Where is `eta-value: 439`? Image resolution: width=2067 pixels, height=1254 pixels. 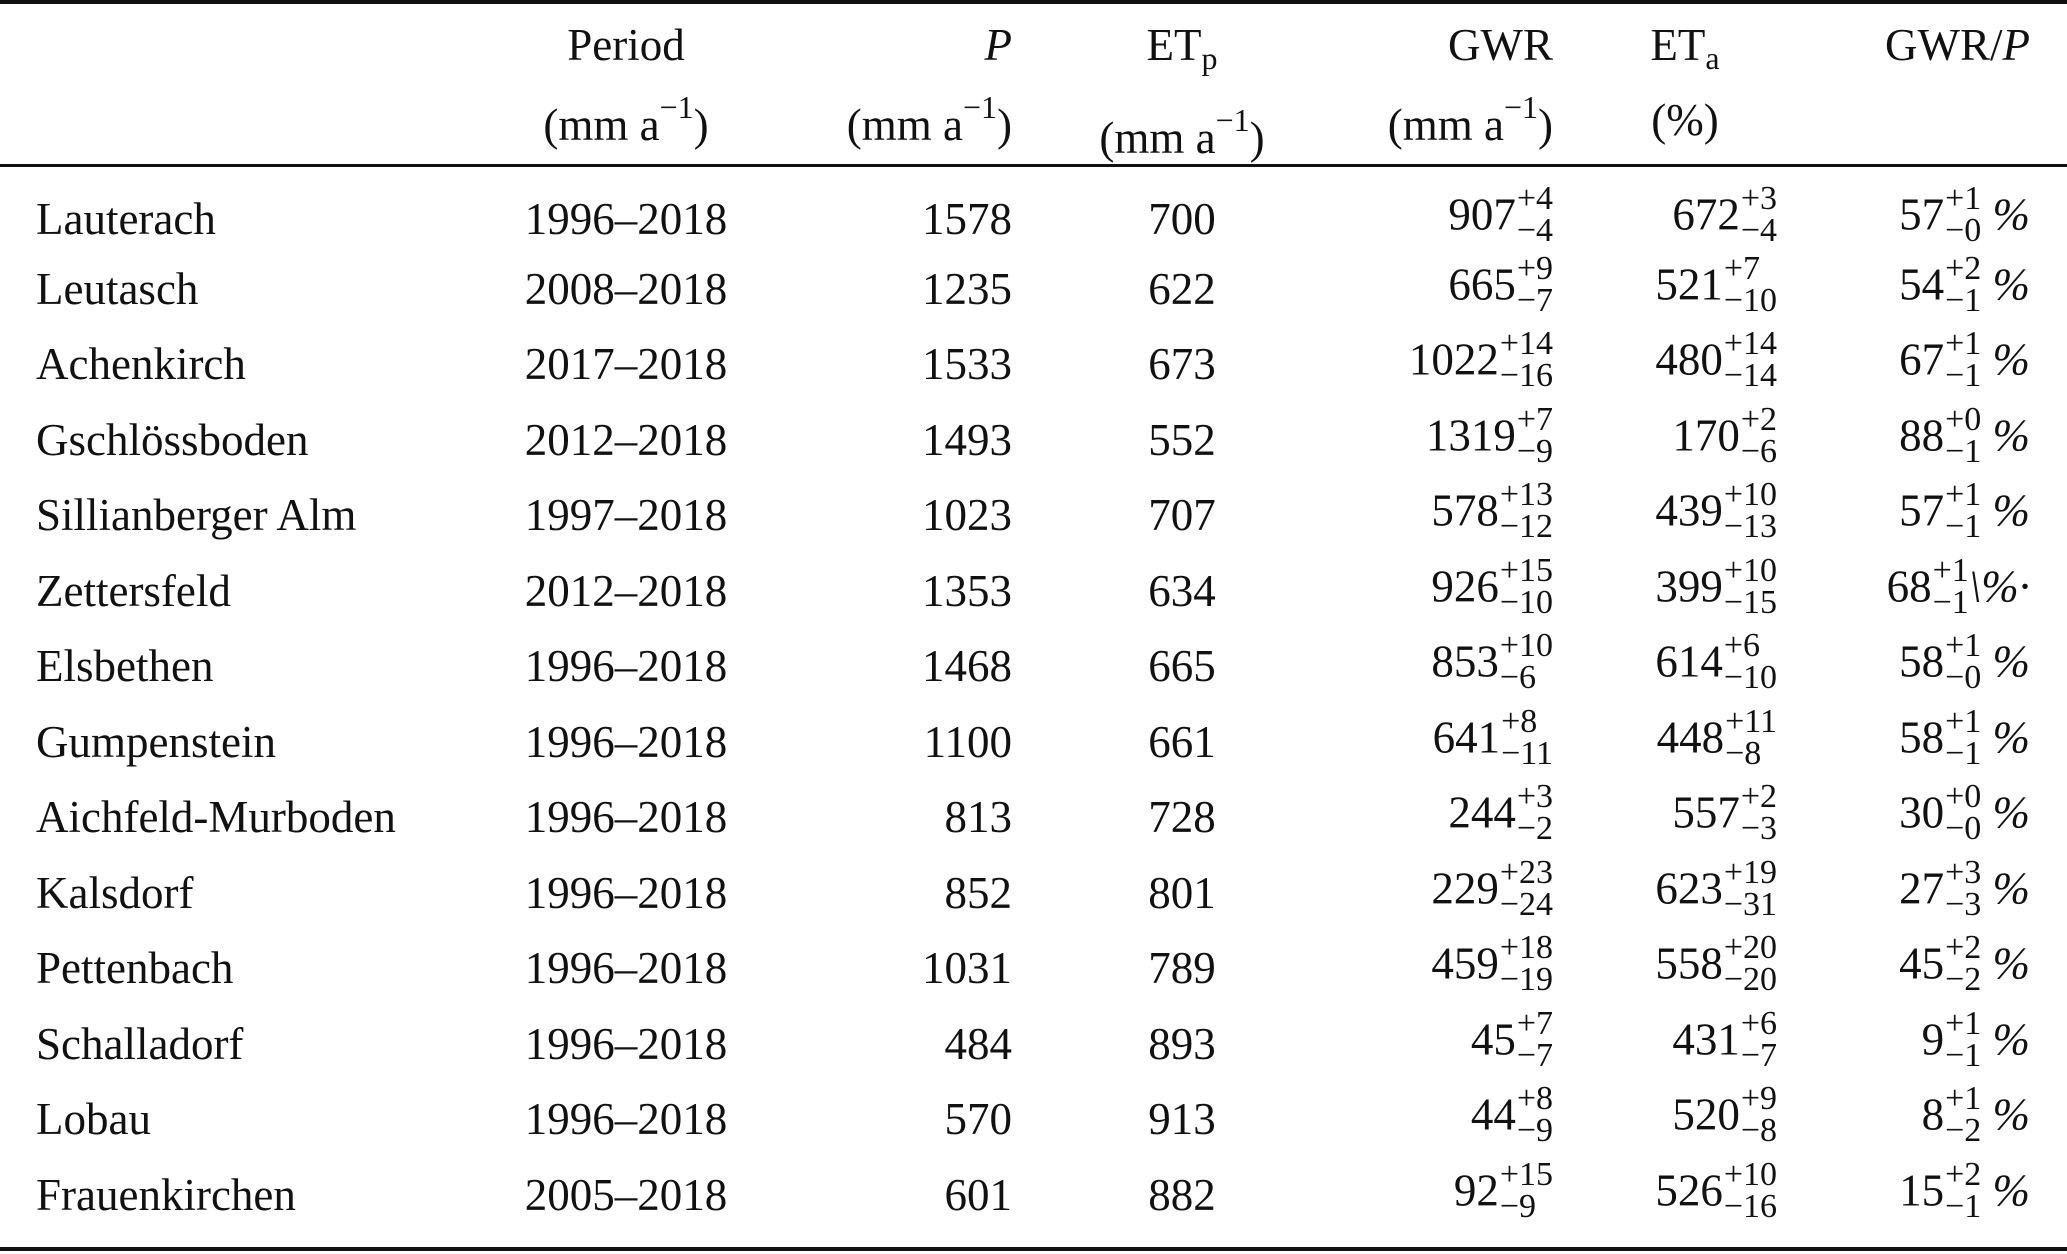
eta-value: 439 is located at coordinates (1689, 510).